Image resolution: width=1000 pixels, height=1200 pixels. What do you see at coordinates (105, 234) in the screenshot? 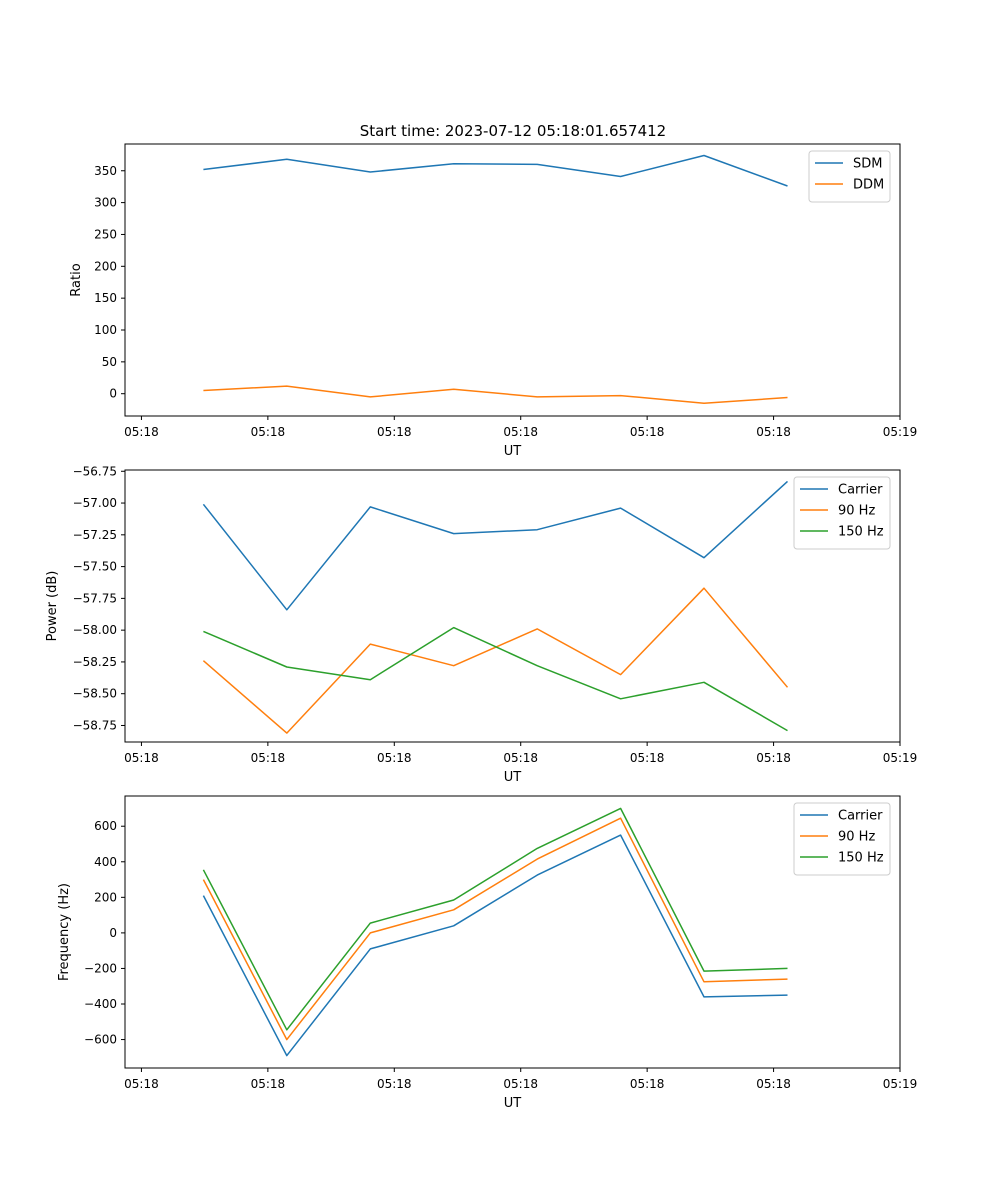
I see `y-tick-label: 250` at bounding box center [105, 234].